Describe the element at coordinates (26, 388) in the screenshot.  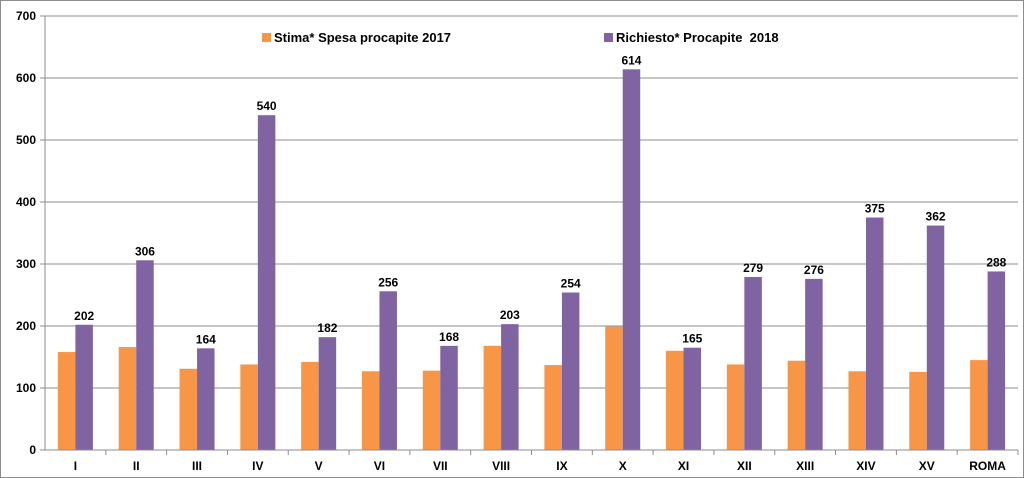
I see `y-tick-label: 100` at that location.